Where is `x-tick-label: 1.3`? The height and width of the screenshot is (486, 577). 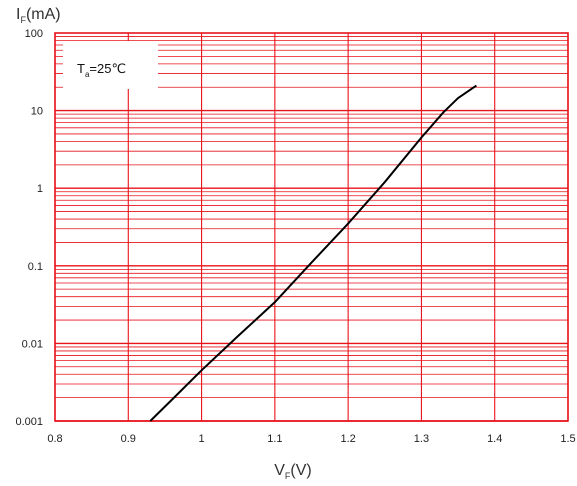 x-tick-label: 1.3 is located at coordinates (421, 439).